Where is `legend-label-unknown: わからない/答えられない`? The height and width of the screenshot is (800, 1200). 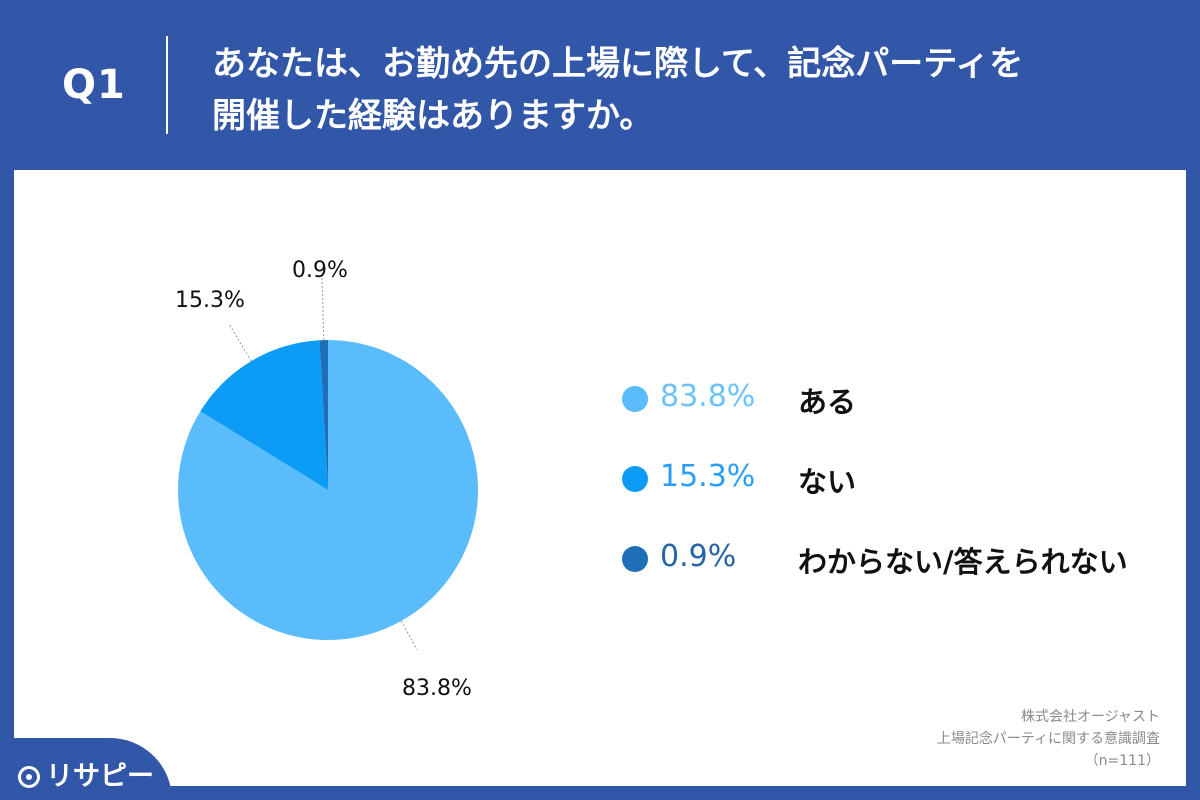 legend-label-unknown: わからない/答えられない is located at coordinates (963, 562).